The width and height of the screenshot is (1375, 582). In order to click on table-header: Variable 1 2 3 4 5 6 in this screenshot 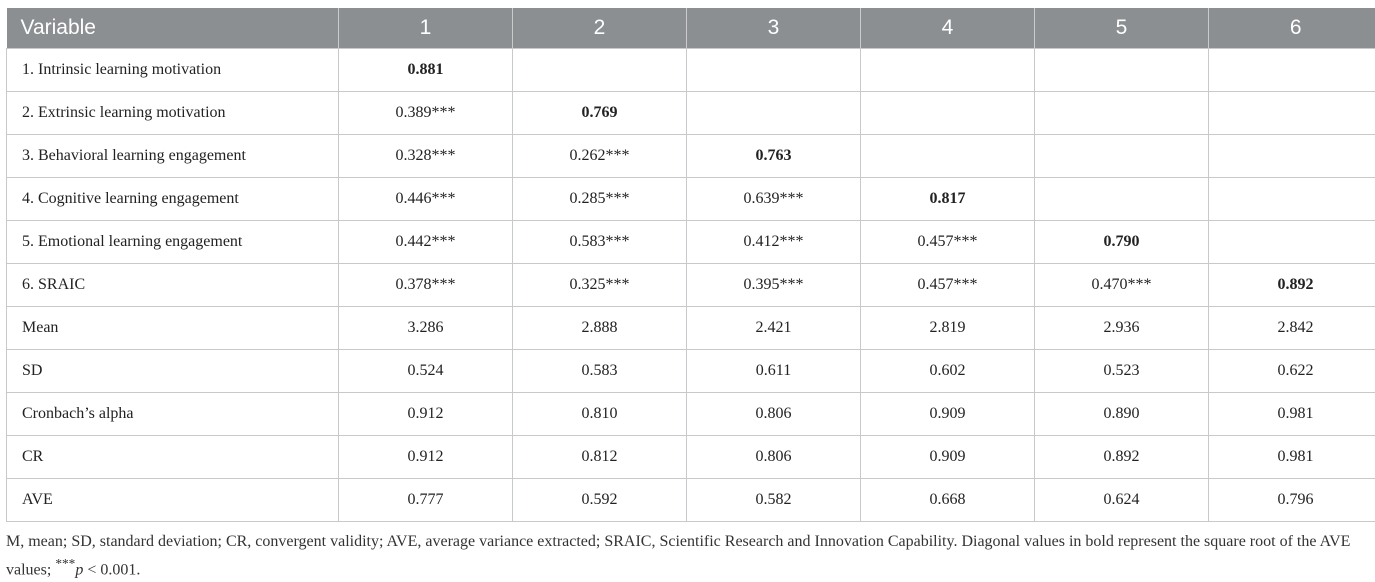, I will do `click(690, 28)`.